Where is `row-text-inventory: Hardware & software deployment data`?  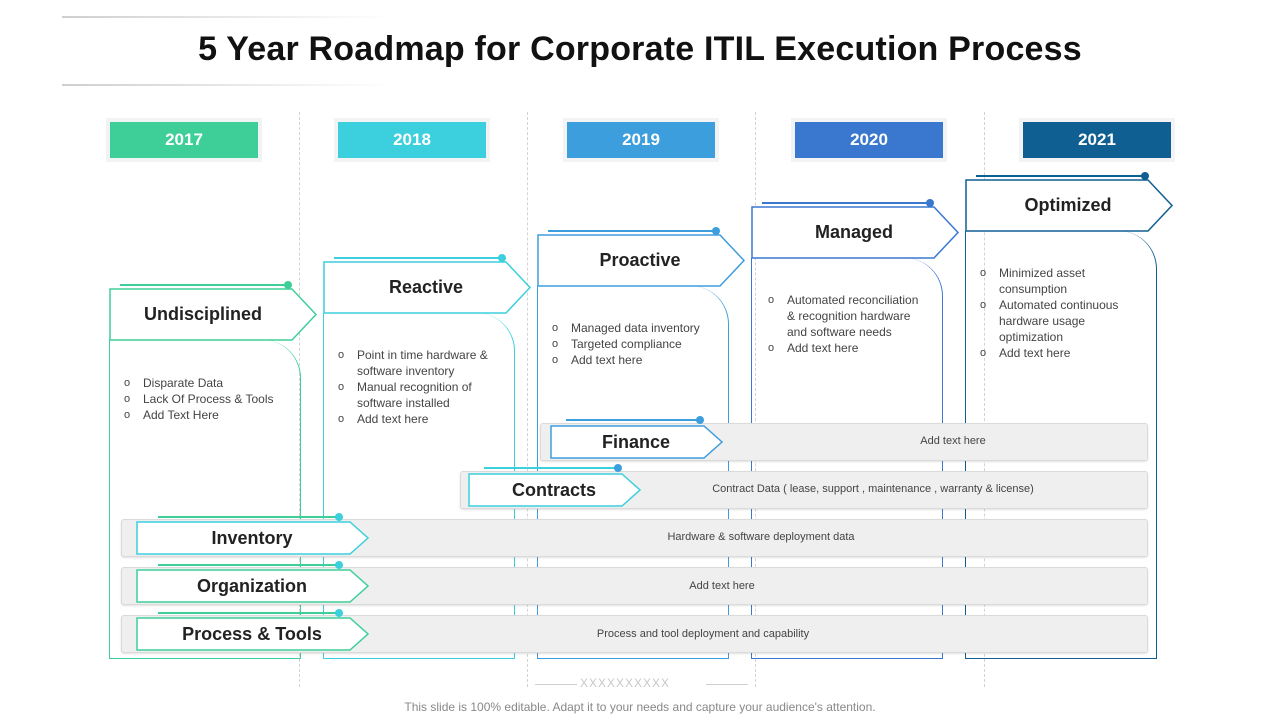 row-text-inventory: Hardware & software deployment data is located at coordinates (761, 537).